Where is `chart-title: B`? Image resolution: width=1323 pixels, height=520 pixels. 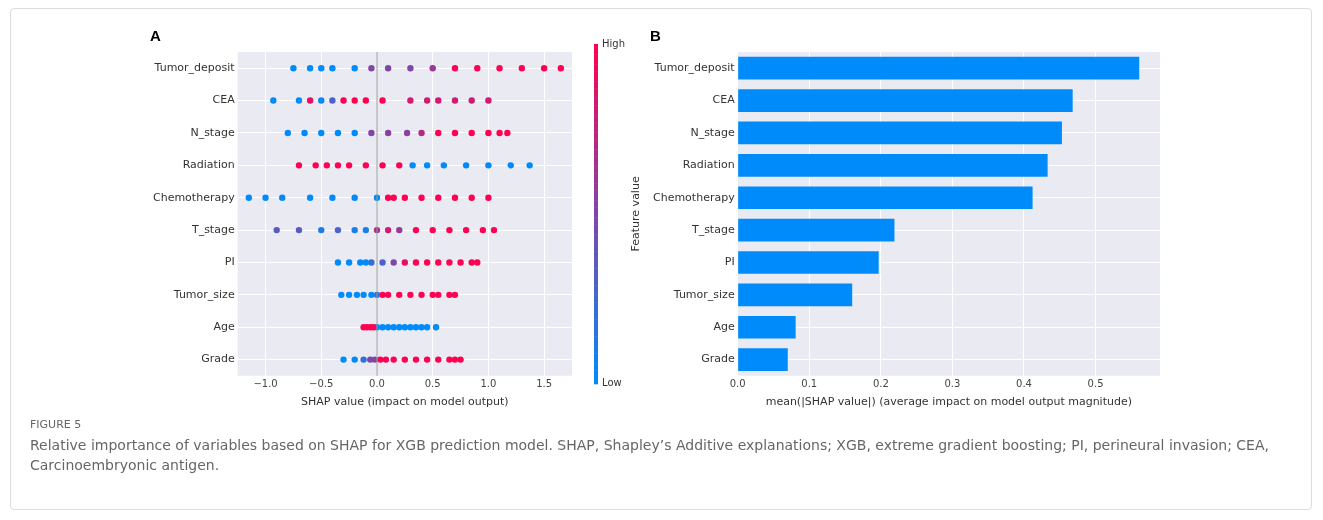 chart-title: B is located at coordinates (655, 36).